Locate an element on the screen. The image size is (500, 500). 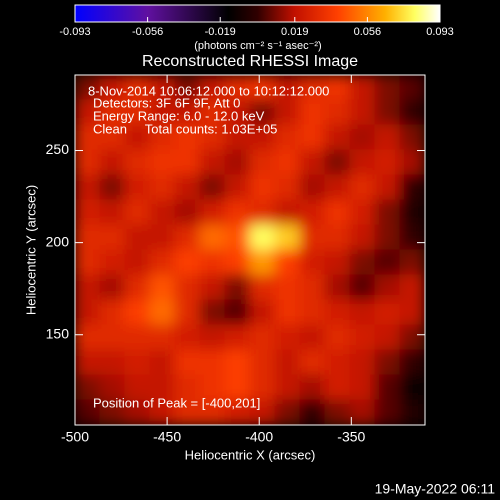
x-axis-label: Heliocentric X (arcsec) is located at coordinates (250, 454).